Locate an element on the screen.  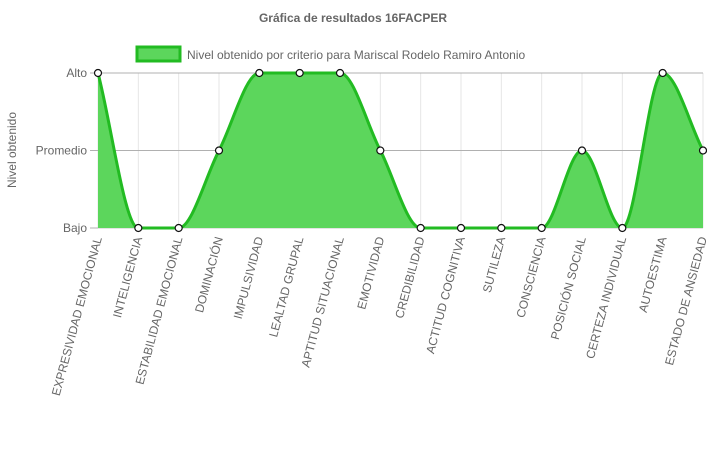
x-tick-label: LEALTAD GRUPAL is located at coordinates (286, 287).